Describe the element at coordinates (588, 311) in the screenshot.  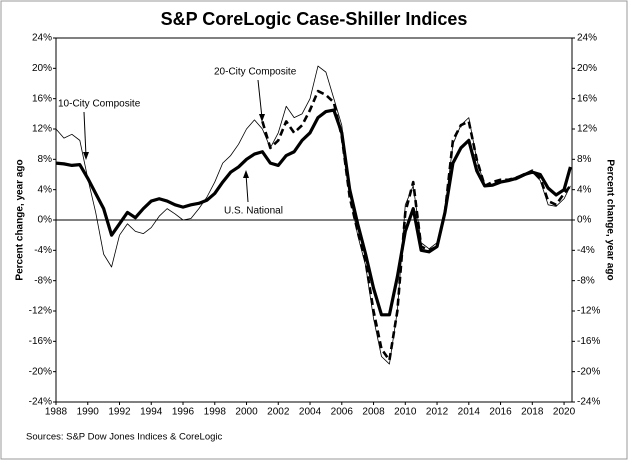
I see `y2-tick-label: -12%` at that location.